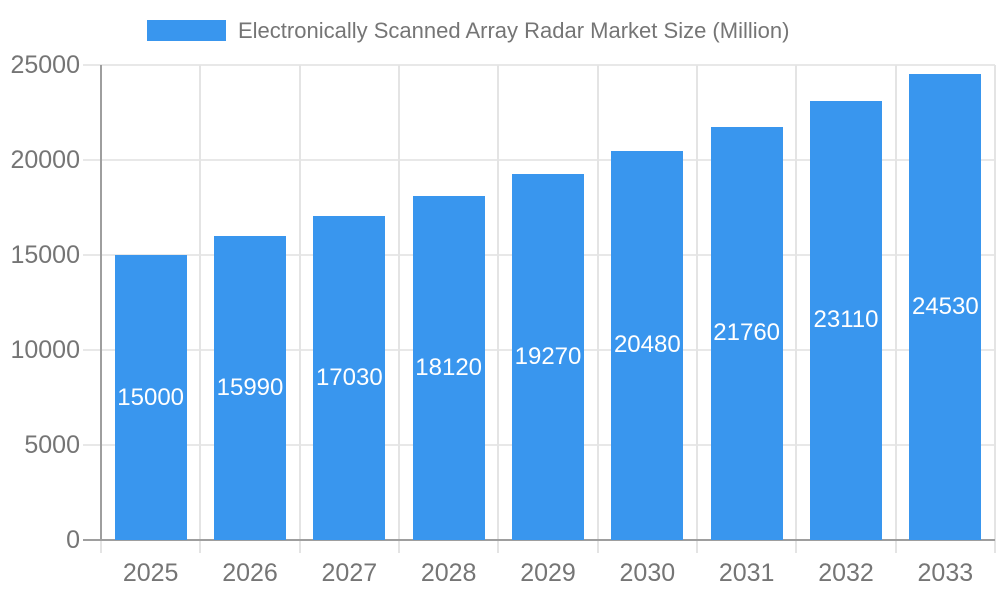 Image resolution: width=1000 pixels, height=600 pixels. What do you see at coordinates (349, 573) in the screenshot?
I see `x-axis-tick-label: 2027` at bounding box center [349, 573].